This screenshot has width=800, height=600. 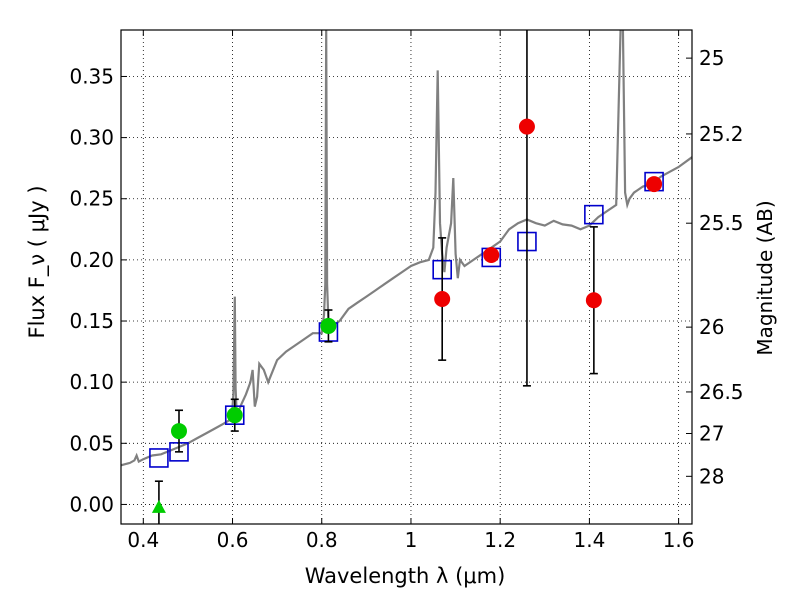 I want to click on right-tick-label: 26, so click(x=711, y=327).